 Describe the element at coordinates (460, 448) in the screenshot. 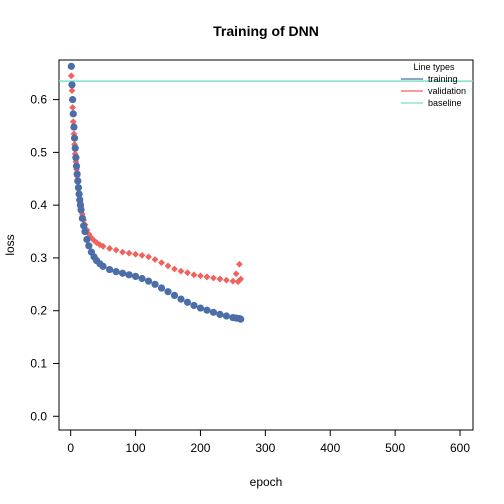

I see `x-tick-label: 600` at that location.